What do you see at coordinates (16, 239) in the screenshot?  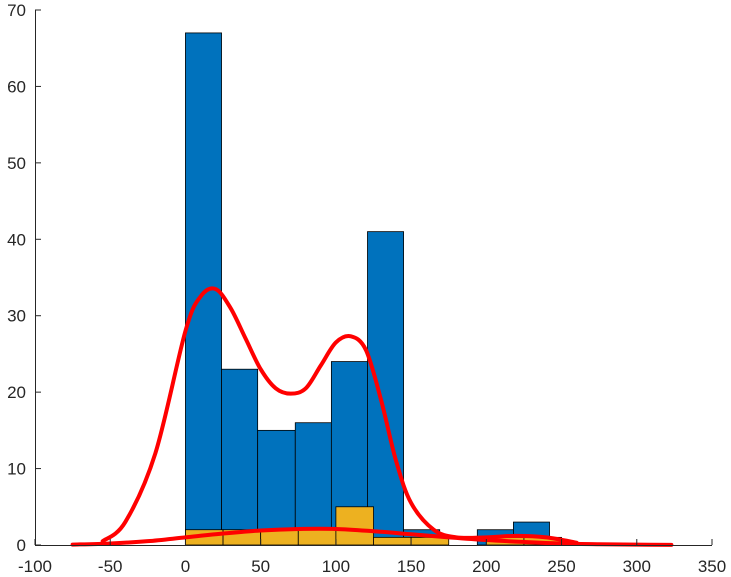 I see `y-tick-label: 40` at bounding box center [16, 239].